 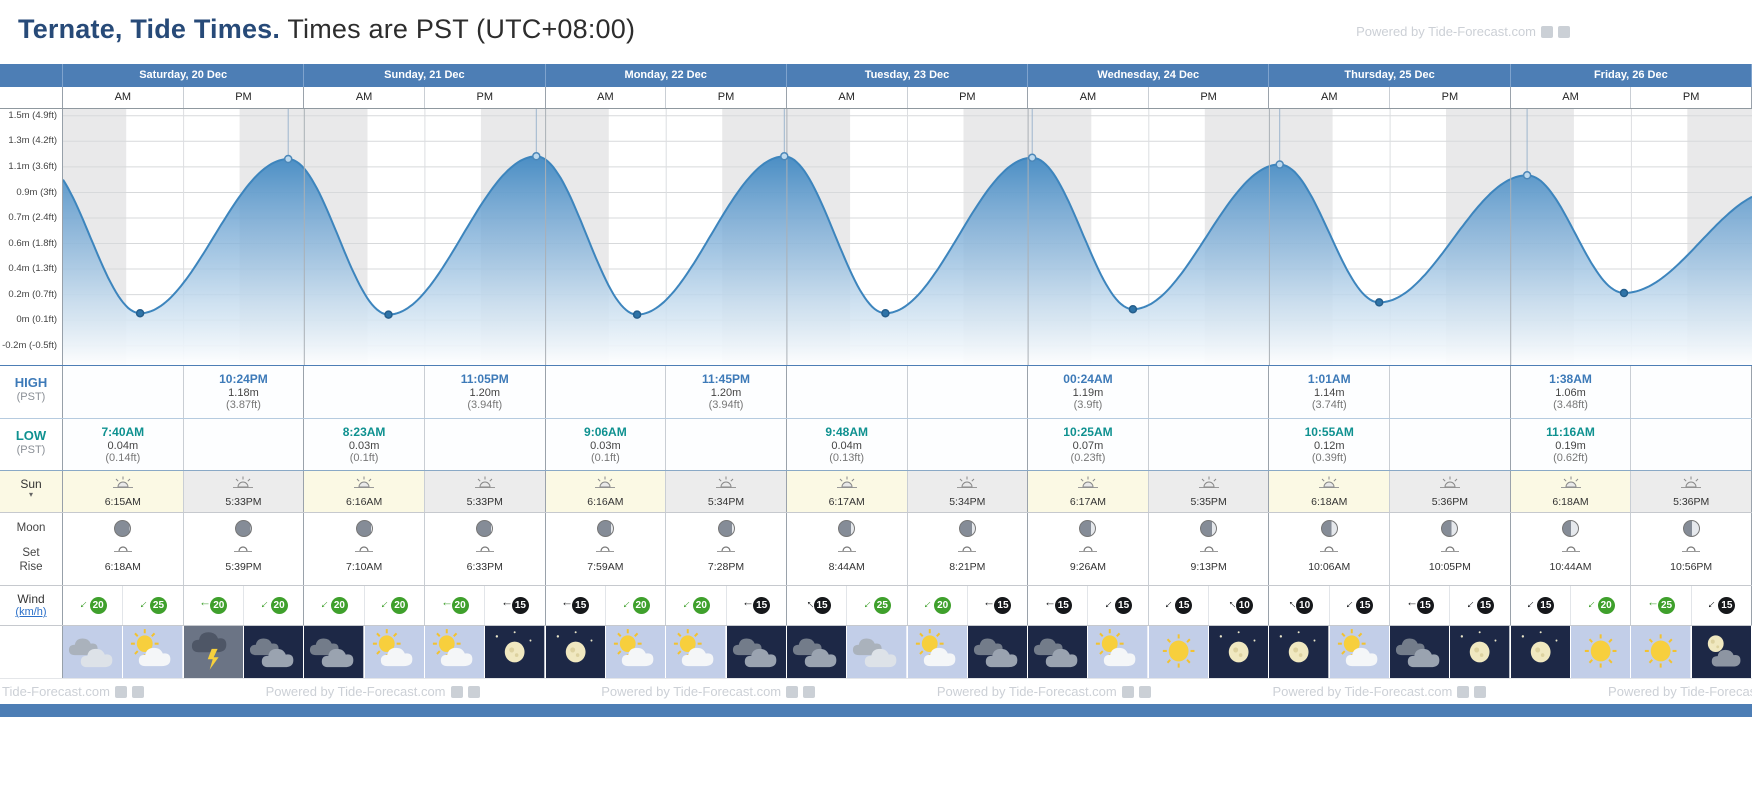 What do you see at coordinates (726, 502) in the screenshot?
I see `sunset-time: 5:34PM` at bounding box center [726, 502].